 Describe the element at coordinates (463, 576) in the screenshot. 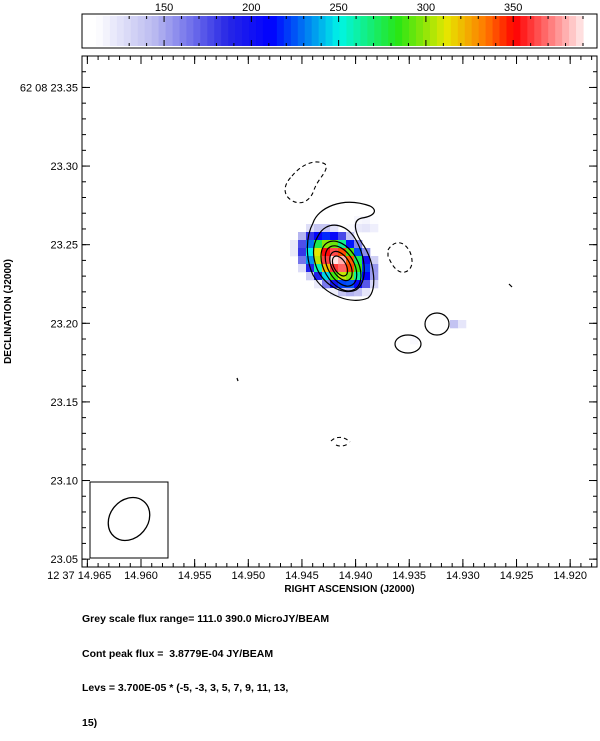

I see `x-tick-label: 14.930` at that location.